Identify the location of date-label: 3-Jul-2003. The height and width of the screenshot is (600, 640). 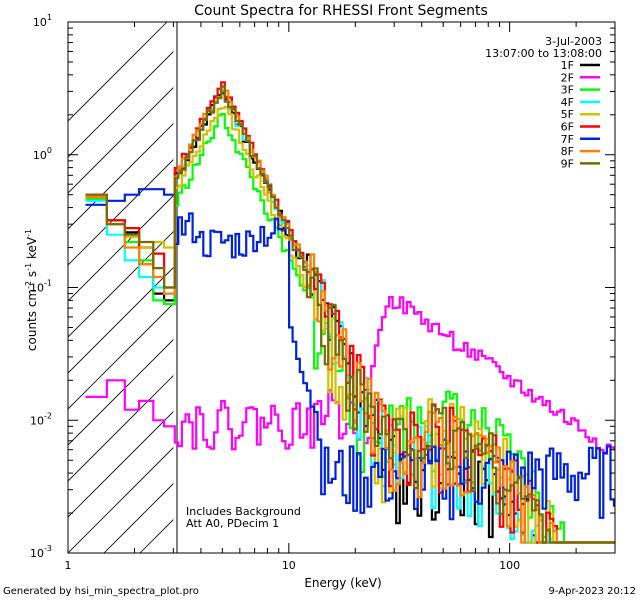
(573, 41).